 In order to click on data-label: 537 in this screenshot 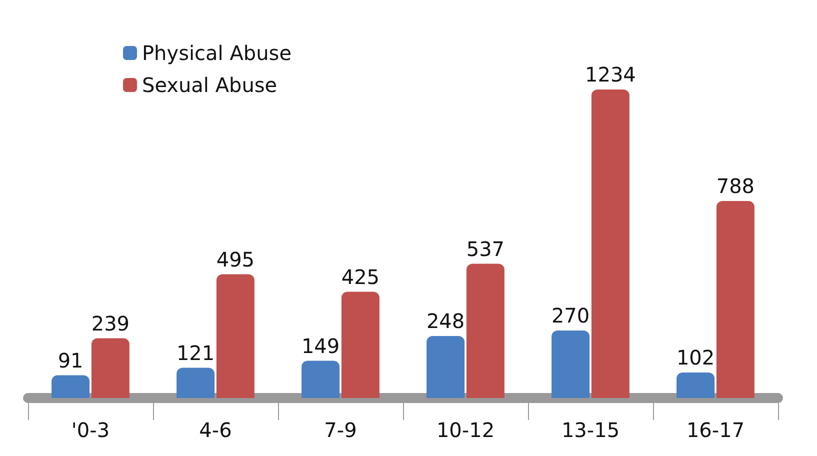, I will do `click(485, 248)`.